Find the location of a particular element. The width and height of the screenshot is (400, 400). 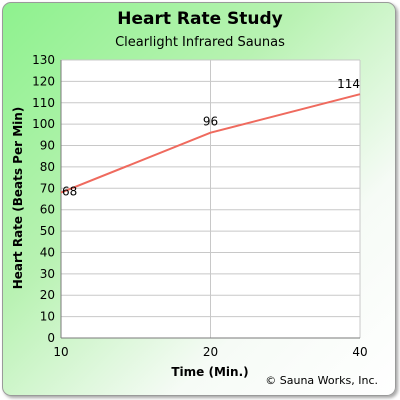

data-label: 96 is located at coordinates (210, 122).